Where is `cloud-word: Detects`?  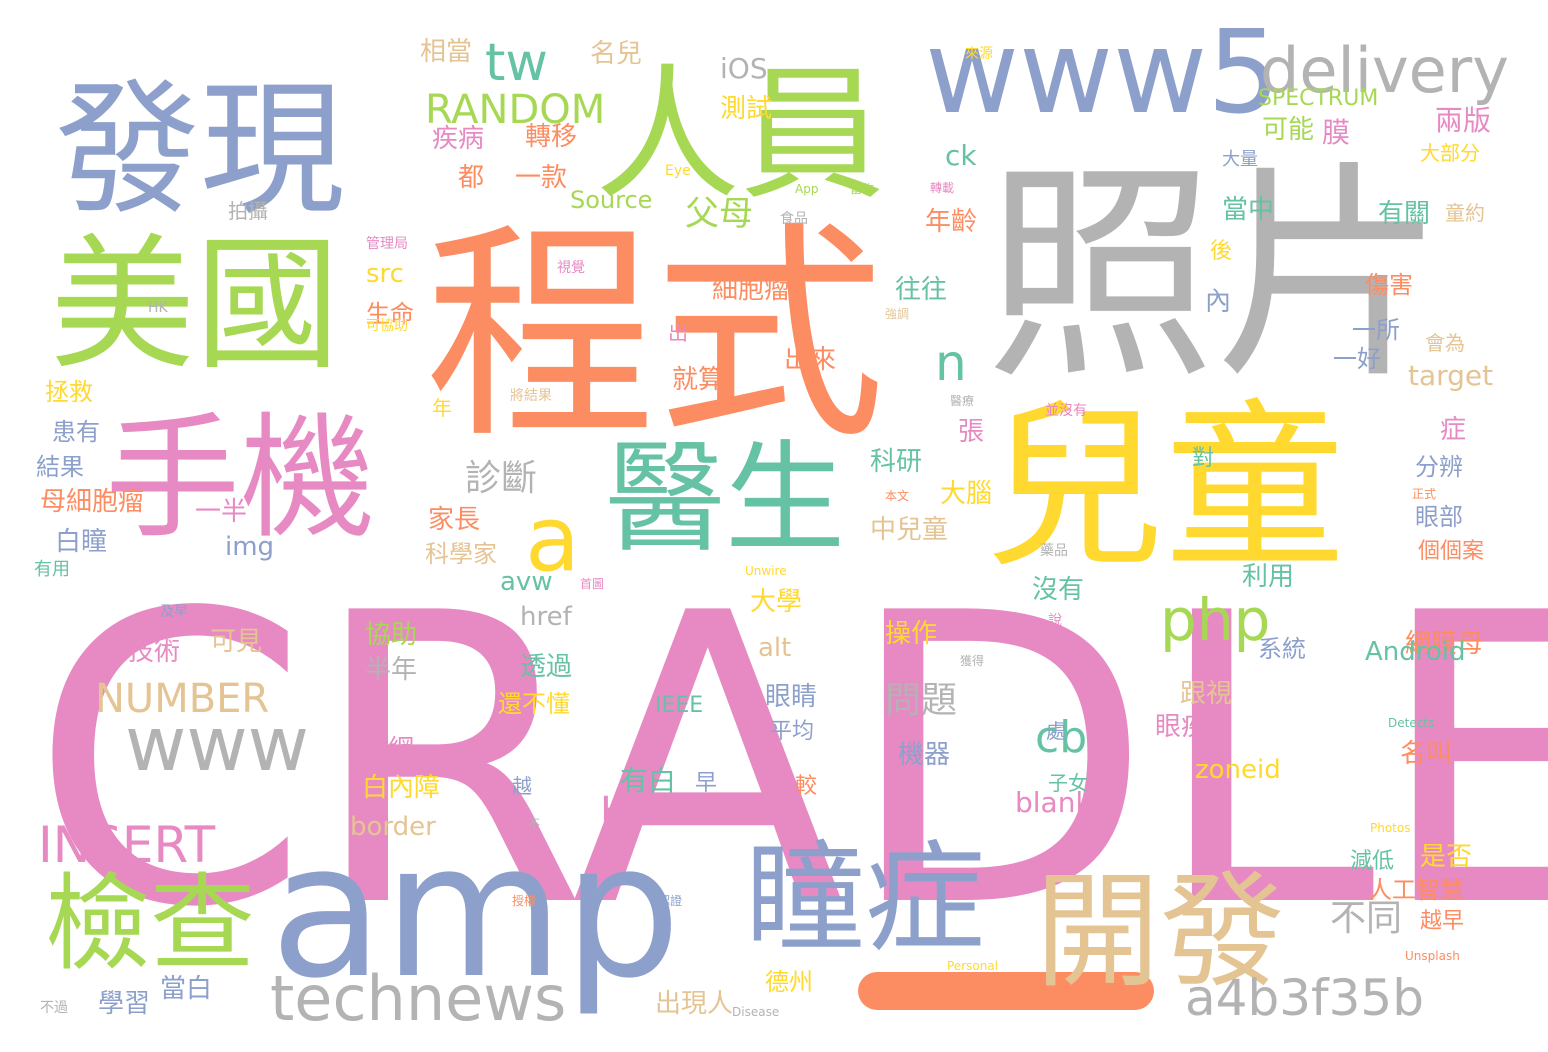 cloud-word: Detects is located at coordinates (1411, 723).